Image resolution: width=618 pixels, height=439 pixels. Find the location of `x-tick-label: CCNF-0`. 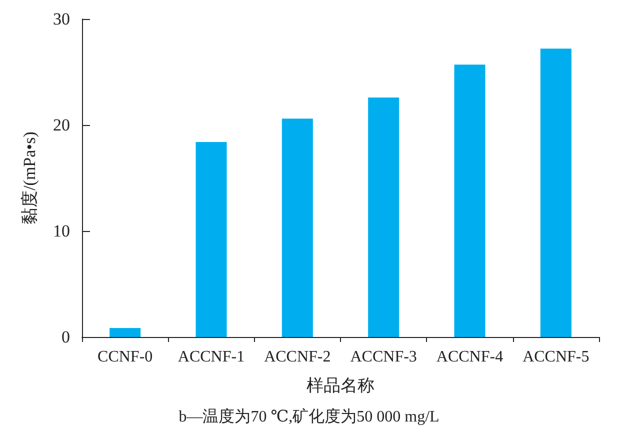

x-tick-label: CCNF-0 is located at coordinates (125, 357).